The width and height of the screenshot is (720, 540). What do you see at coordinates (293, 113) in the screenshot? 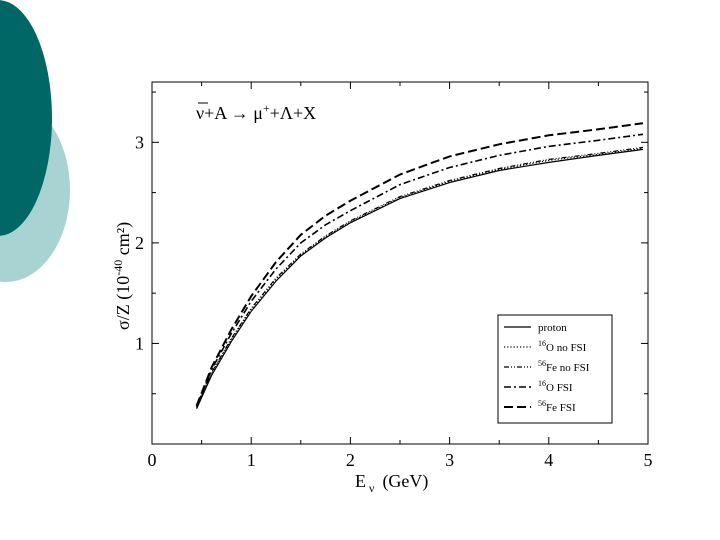
I see `title-rest: +Λ+X` at bounding box center [293, 113].